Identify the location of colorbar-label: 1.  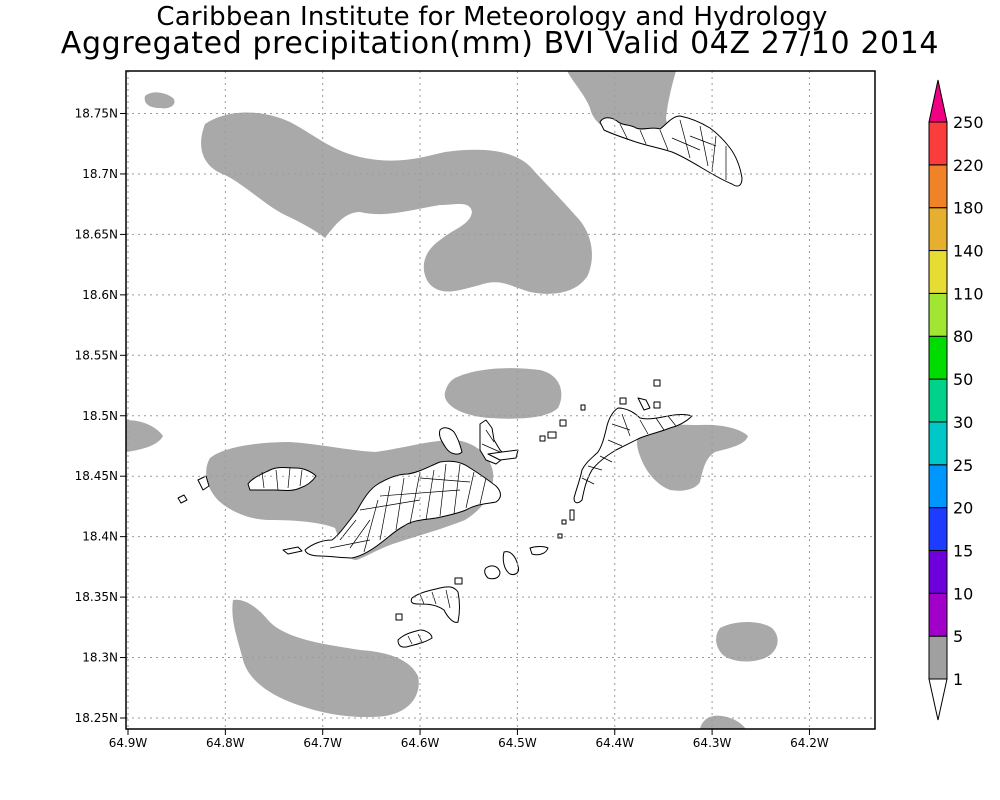
(958, 679).